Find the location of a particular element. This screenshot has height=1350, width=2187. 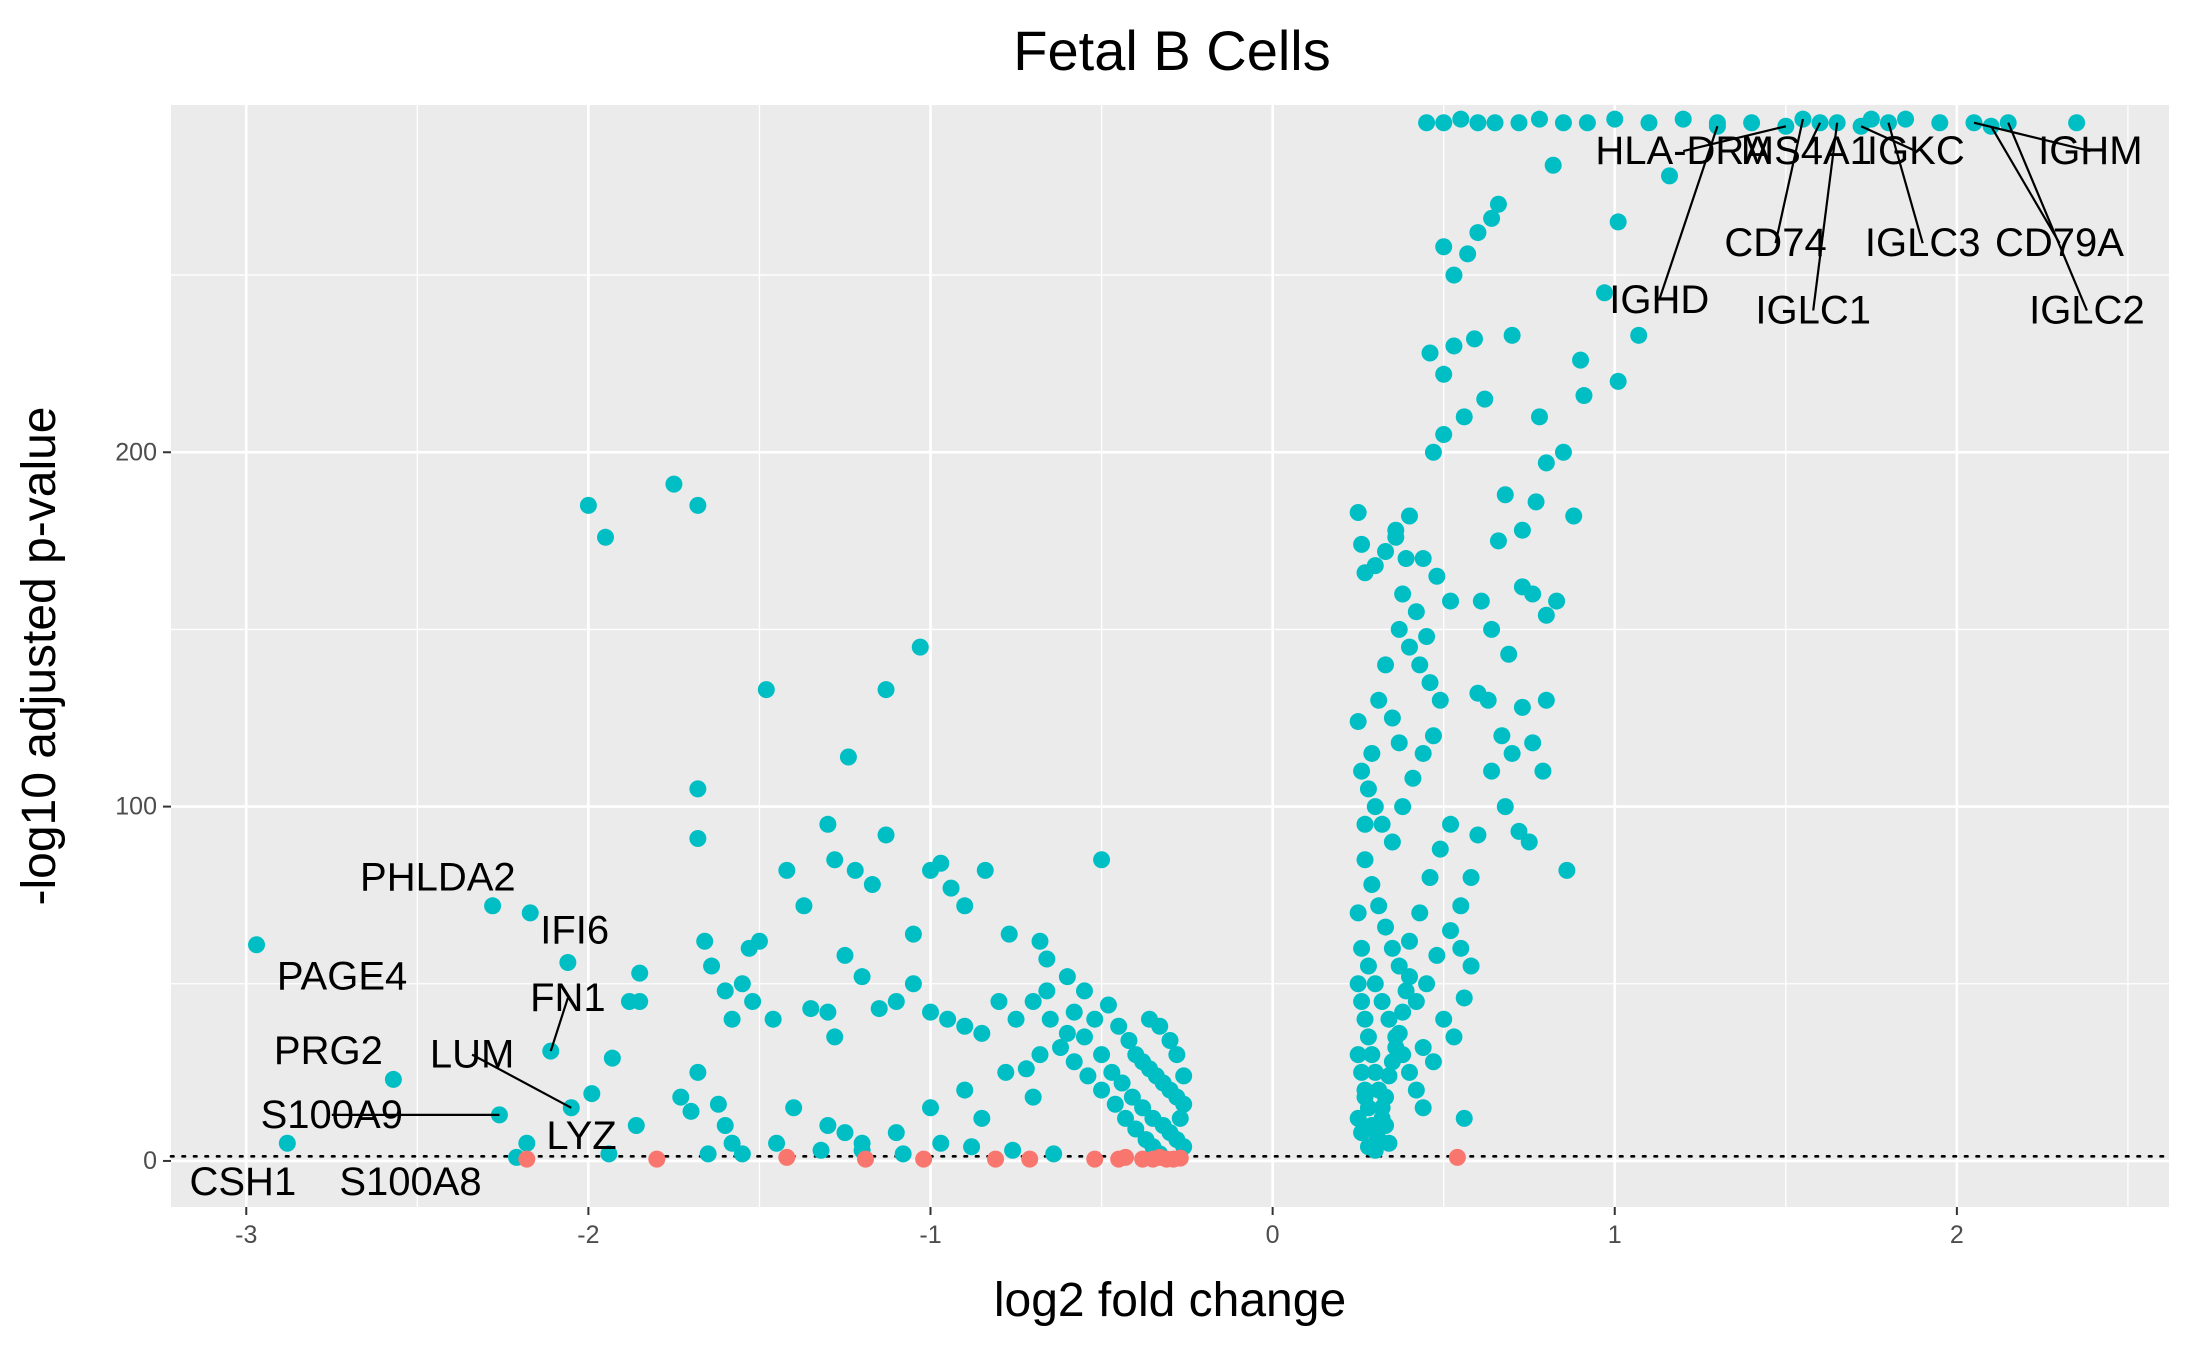

gene-label: IGHD is located at coordinates (1659, 300).